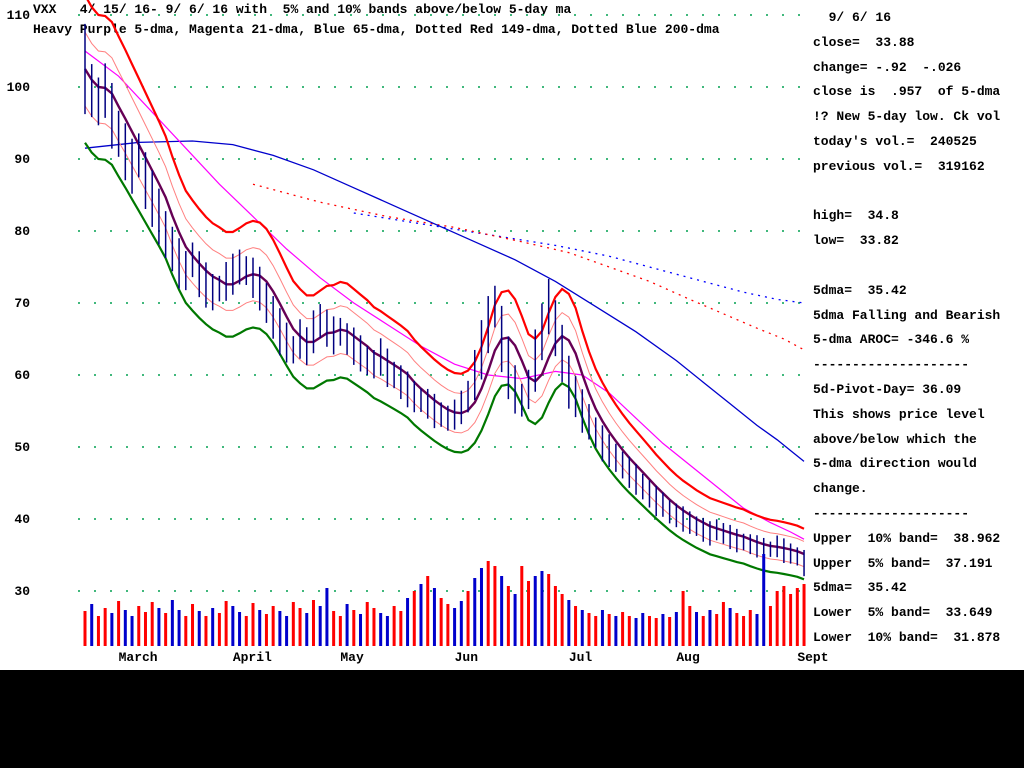 This screenshot has height=768, width=1024. I want to click on y-axis-tick-label: 110, so click(19, 15).